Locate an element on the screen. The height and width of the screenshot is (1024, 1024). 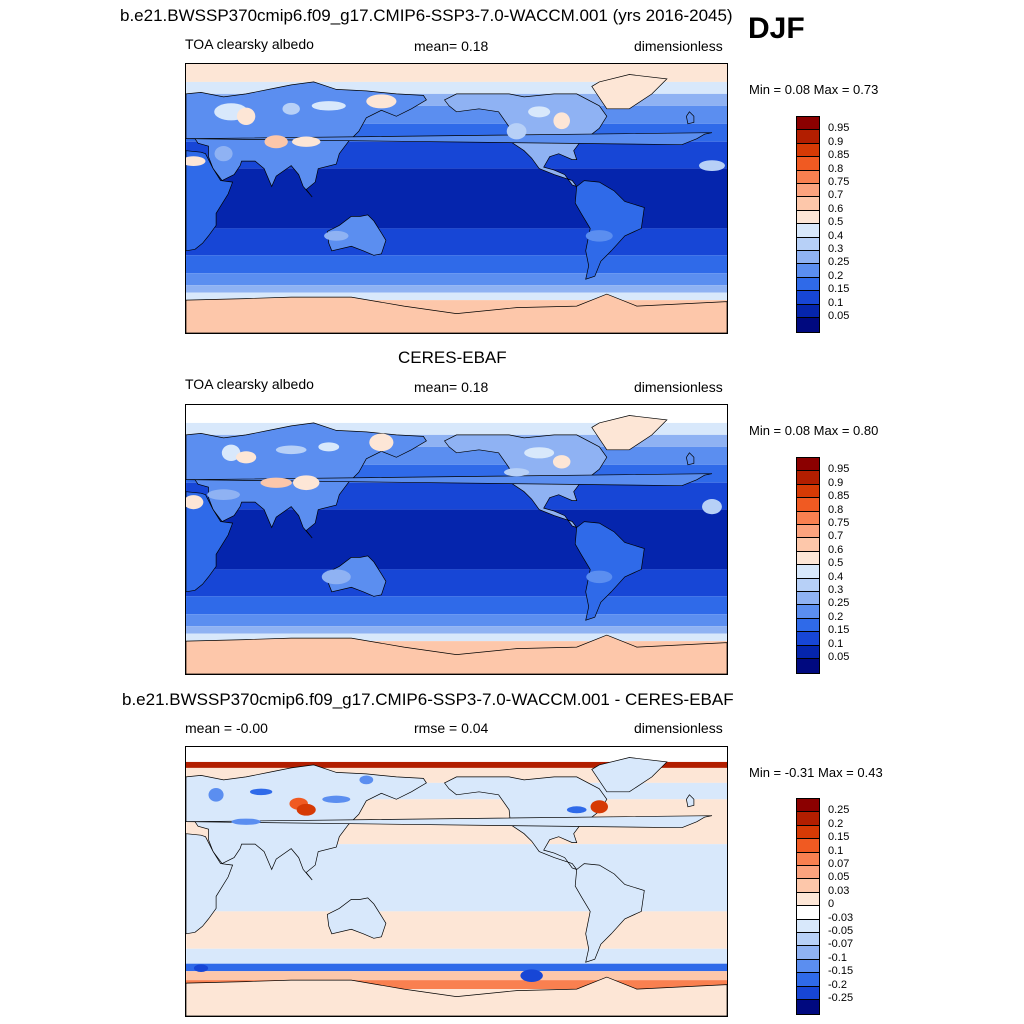
colorbar-tick-label: 0.3 is located at coordinates (836, 590).